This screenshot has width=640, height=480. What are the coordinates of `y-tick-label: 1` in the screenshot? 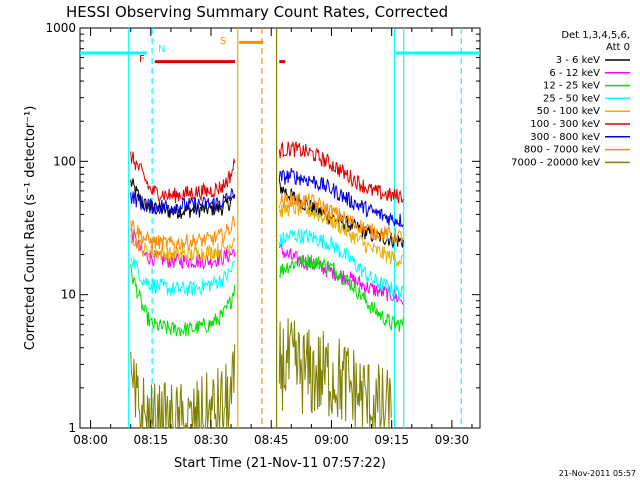 It's located at (72, 428).